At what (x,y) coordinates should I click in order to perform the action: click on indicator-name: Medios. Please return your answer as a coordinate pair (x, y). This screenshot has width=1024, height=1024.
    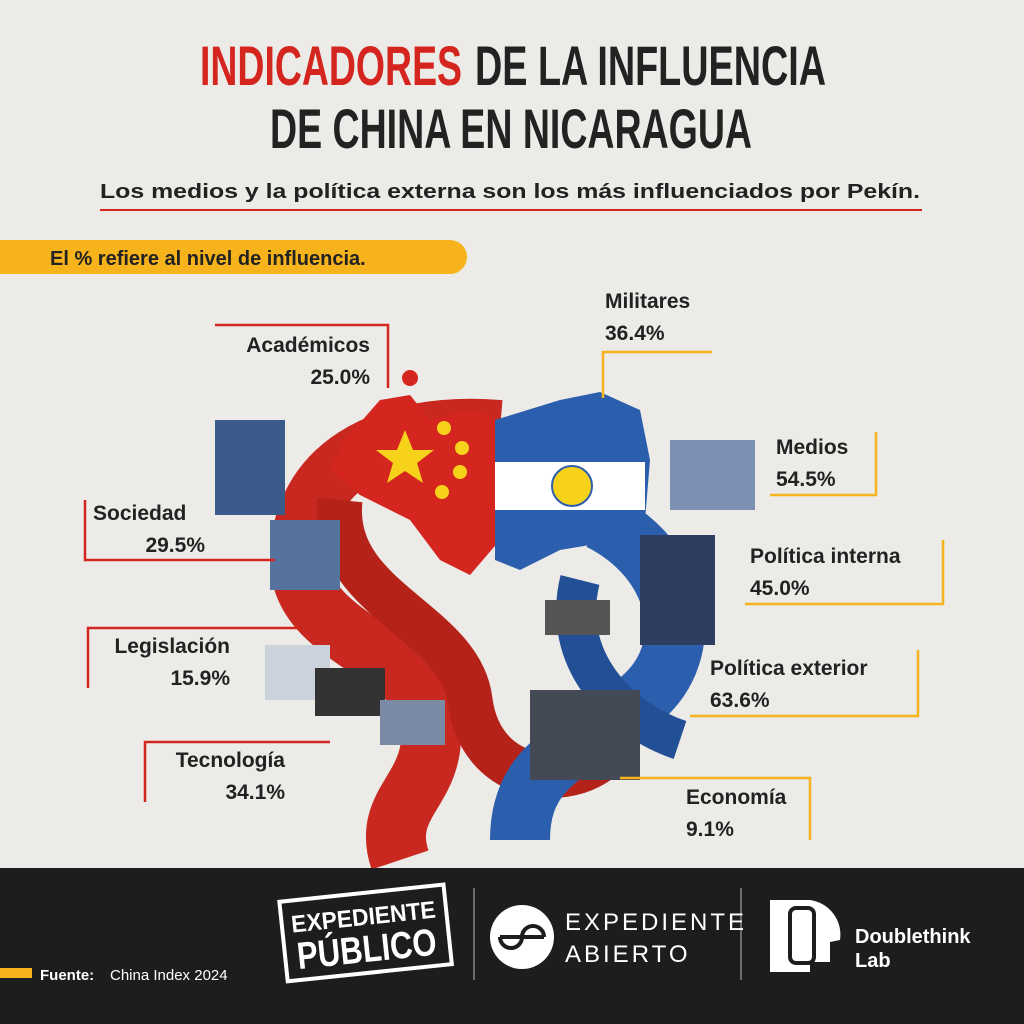
    Looking at the image, I should click on (812, 447).